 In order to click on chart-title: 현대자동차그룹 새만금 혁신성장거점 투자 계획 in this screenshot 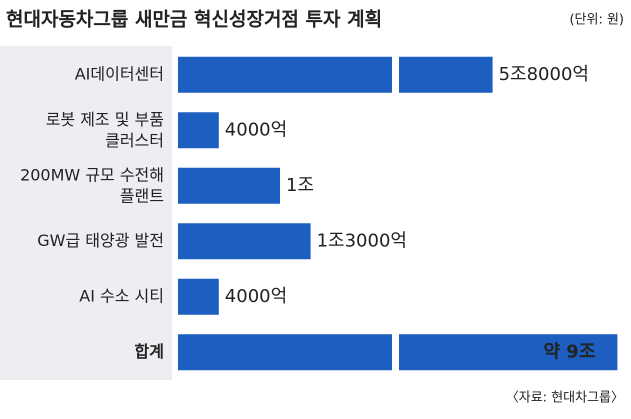, I will do `click(194, 20)`.